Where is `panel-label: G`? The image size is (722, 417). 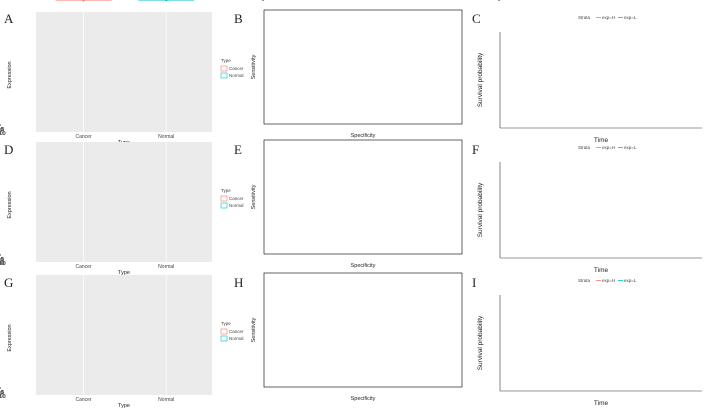 panel-label: G is located at coordinates (8, 282).